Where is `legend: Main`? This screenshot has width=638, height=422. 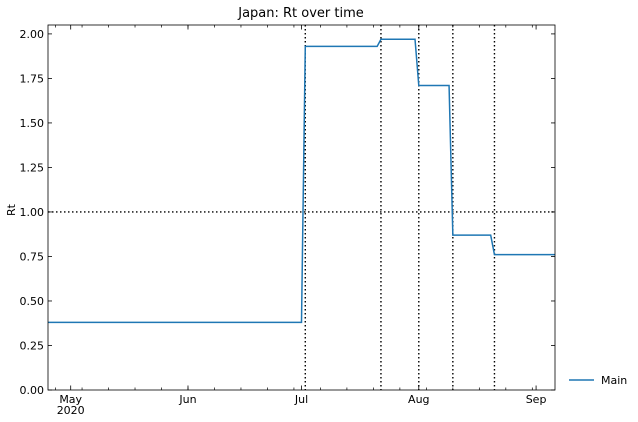 legend: Main is located at coordinates (598, 380).